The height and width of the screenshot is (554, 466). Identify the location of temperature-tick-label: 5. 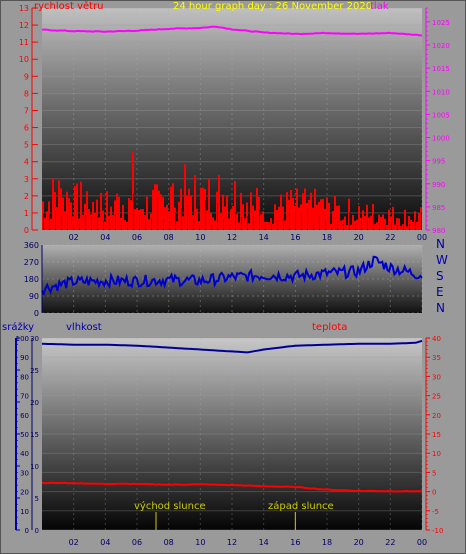
(434, 473).